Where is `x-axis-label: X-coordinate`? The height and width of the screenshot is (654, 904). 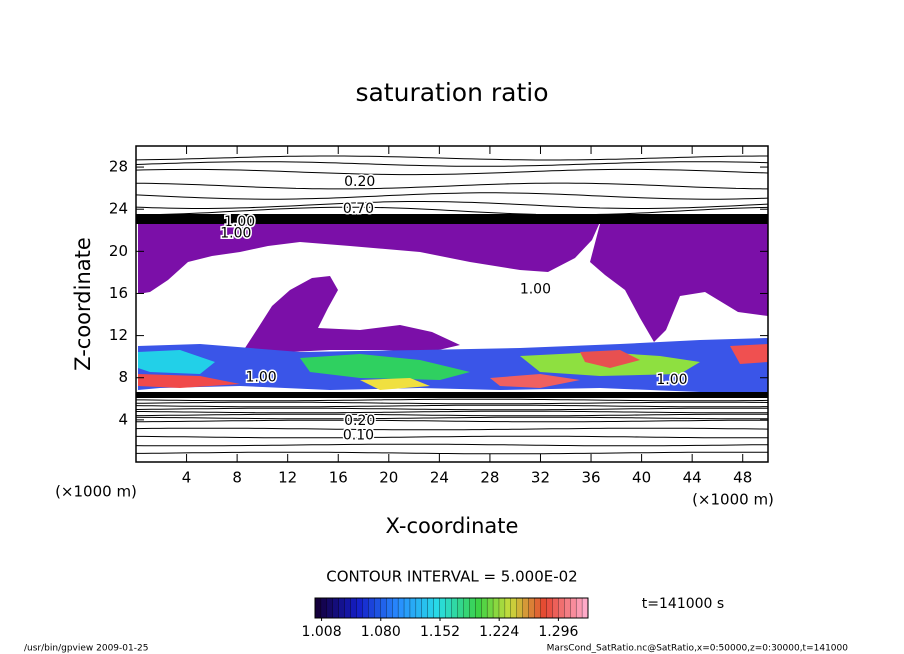 x-axis-label: X-coordinate is located at coordinates (452, 526).